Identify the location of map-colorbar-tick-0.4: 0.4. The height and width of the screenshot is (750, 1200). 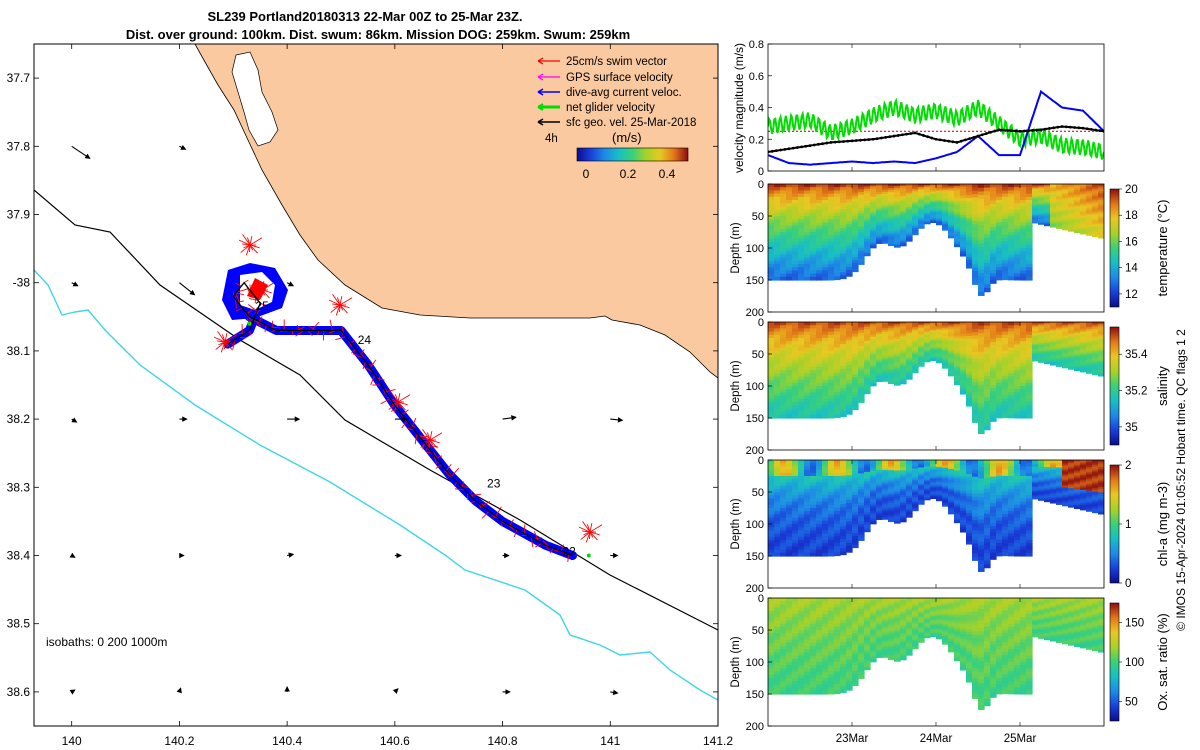
(667, 174).